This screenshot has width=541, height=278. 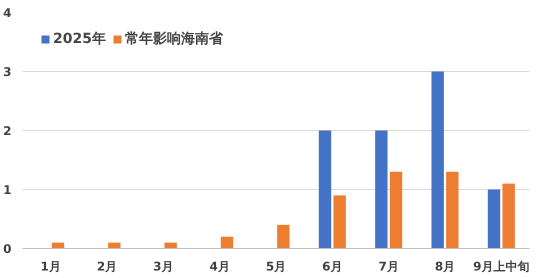 What do you see at coordinates (7, 190) in the screenshot?
I see `y-tick-label: 1` at bounding box center [7, 190].